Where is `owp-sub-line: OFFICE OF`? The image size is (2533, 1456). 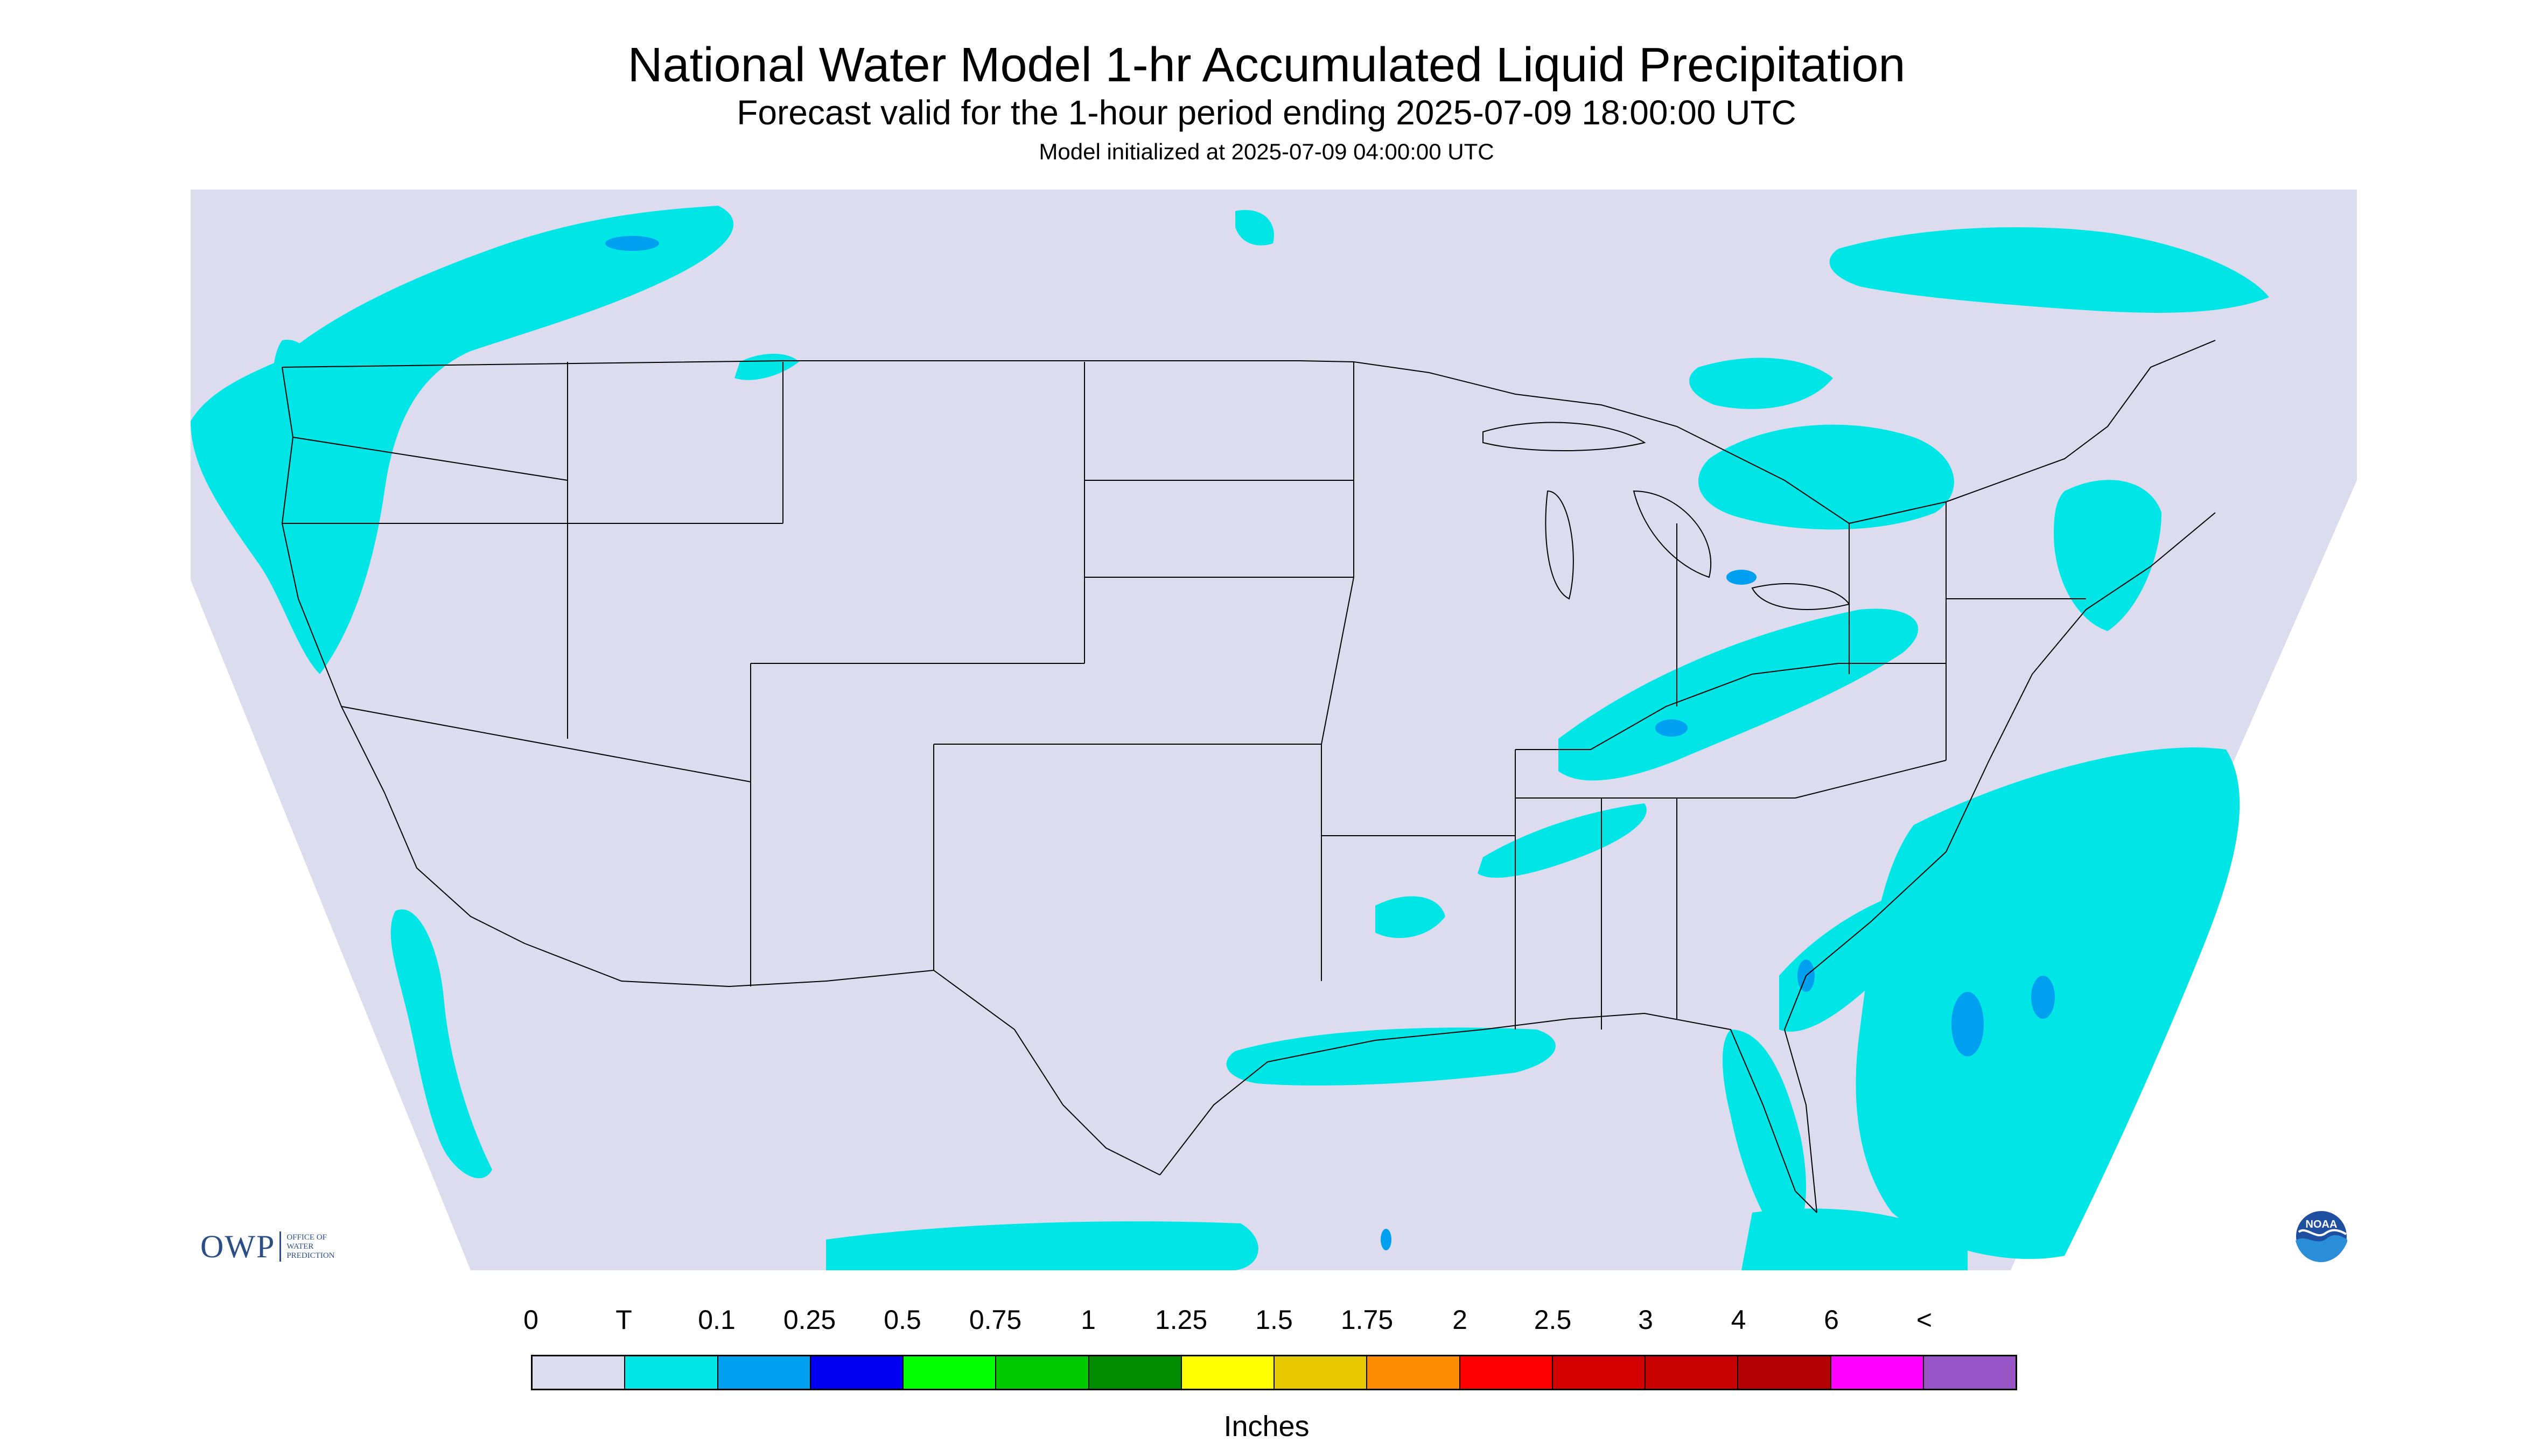
owp-sub-line: OFFICE OF is located at coordinates (306, 1237).